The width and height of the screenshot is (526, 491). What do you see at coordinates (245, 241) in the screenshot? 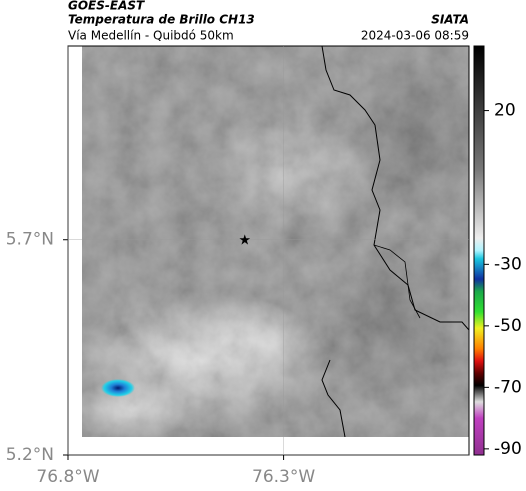
I see `station-marker: ★` at bounding box center [245, 241].